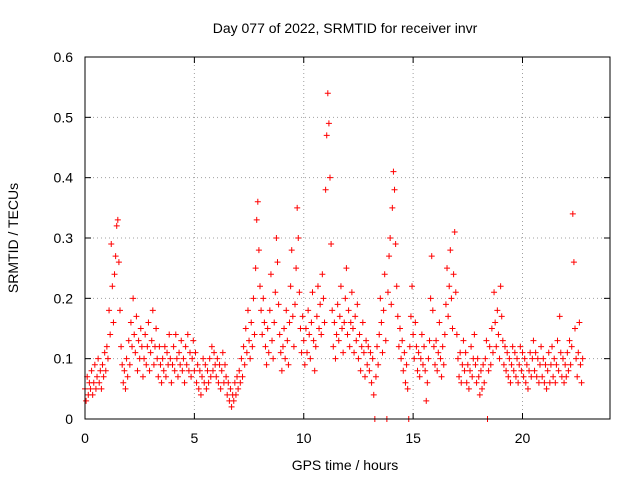 The image size is (640, 485). What do you see at coordinates (13, 238) in the screenshot?
I see `y-axis-label: SRMTID / TECUs` at bounding box center [13, 238].